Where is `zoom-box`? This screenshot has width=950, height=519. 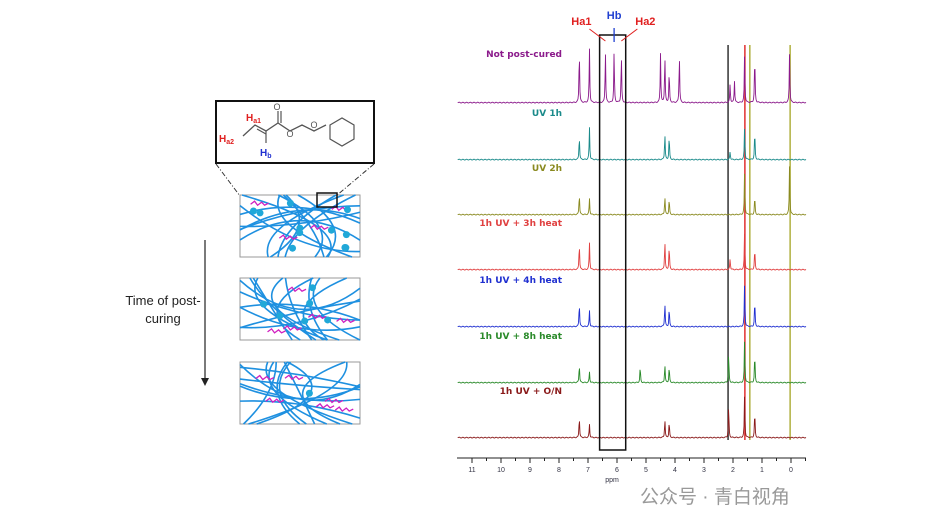 zoom-box is located at coordinates (327, 200).